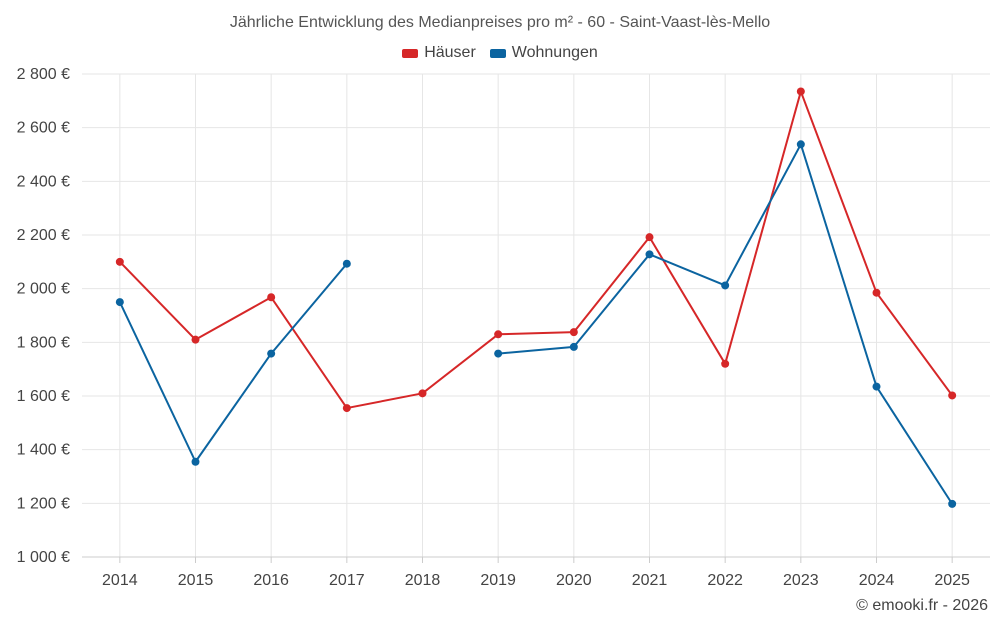 Image resolution: width=1000 pixels, height=625 pixels. Describe the element at coordinates (43, 128) in the screenshot. I see `y-tick-label: 2 600 €` at that location.